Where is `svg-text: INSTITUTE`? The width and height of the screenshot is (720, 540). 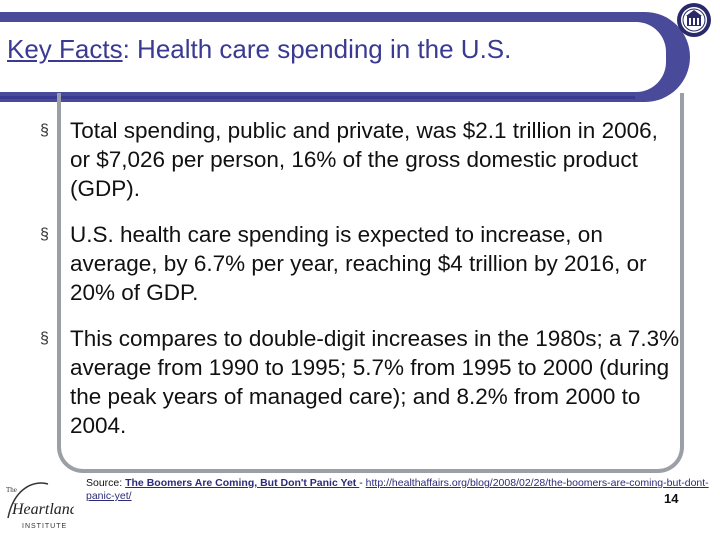
svg-text: INSTITUTE is located at coordinates (44, 526).